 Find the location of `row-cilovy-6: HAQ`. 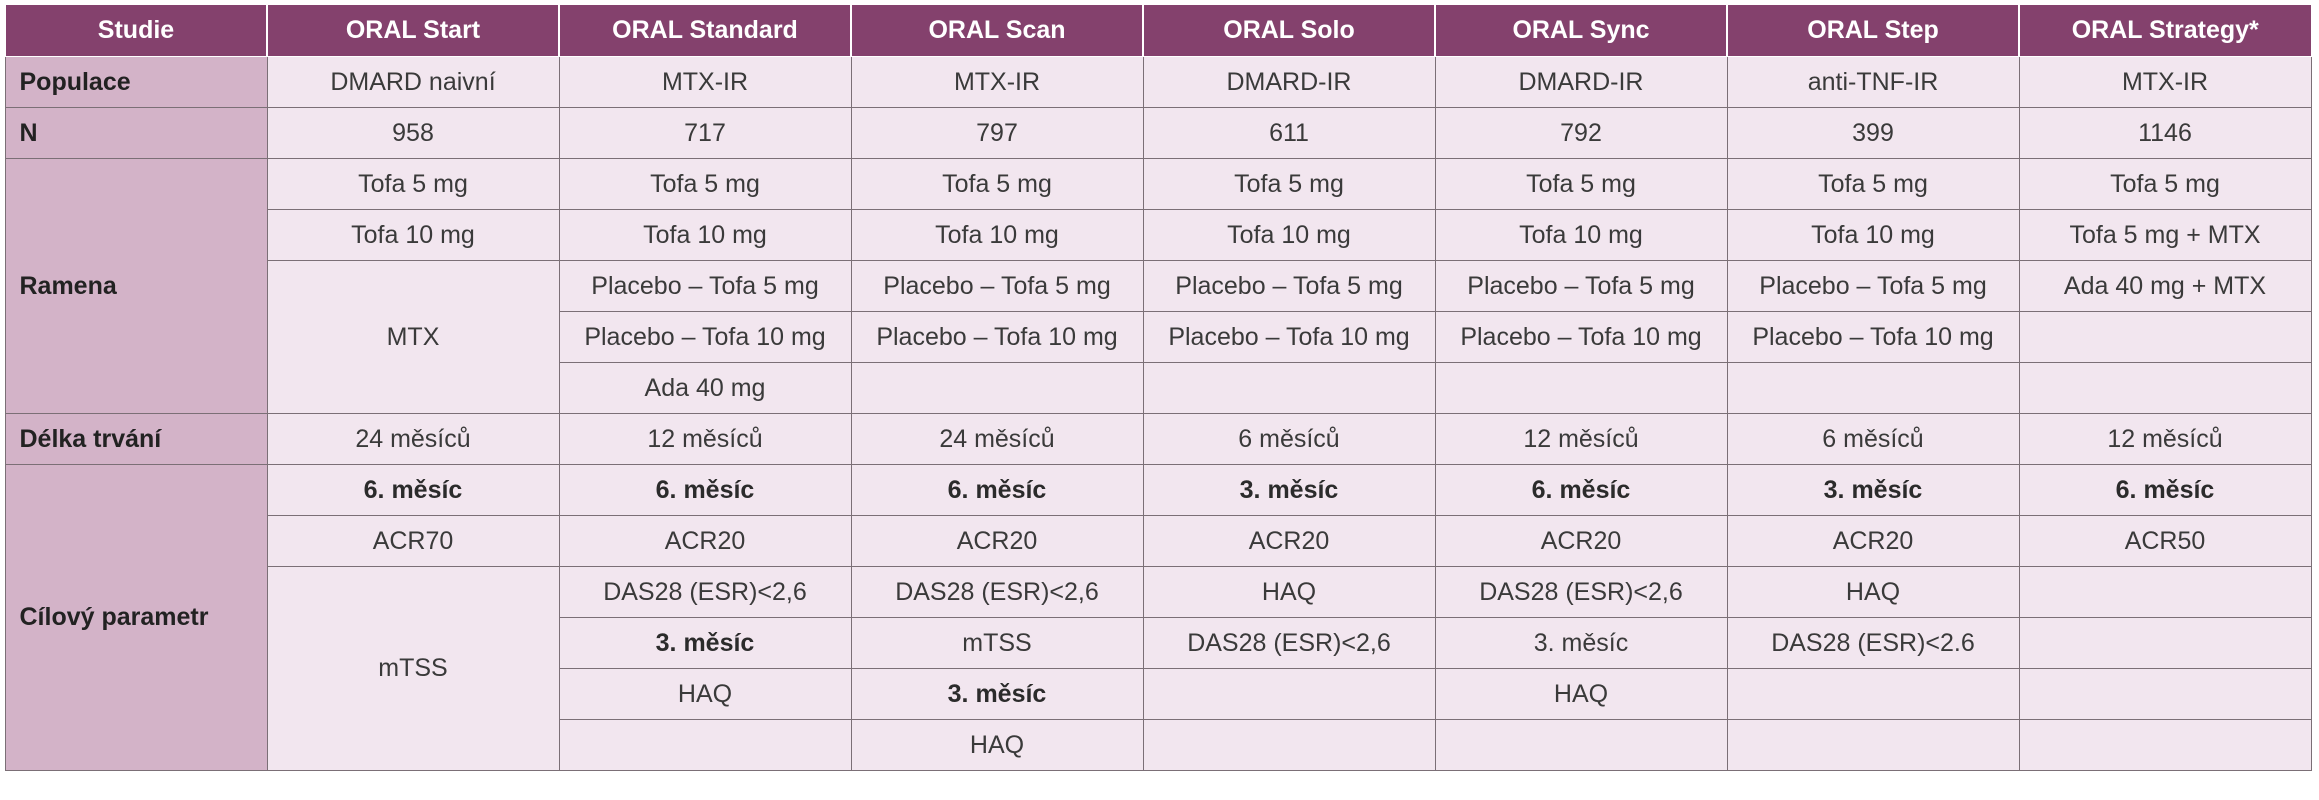

row-cilovy-6: HAQ is located at coordinates (1158, 745).